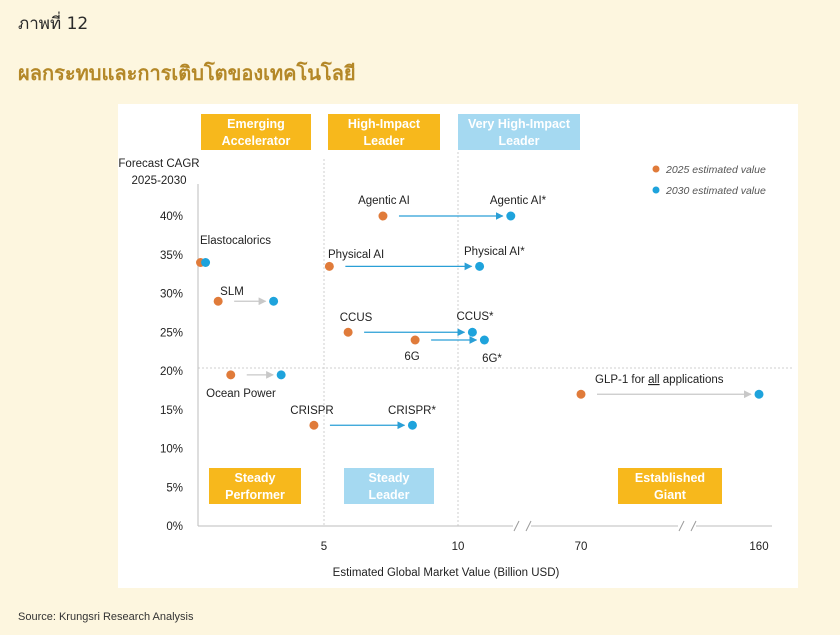  What do you see at coordinates (232, 292) in the screenshot?
I see `point-label-2025: SLM` at bounding box center [232, 292].